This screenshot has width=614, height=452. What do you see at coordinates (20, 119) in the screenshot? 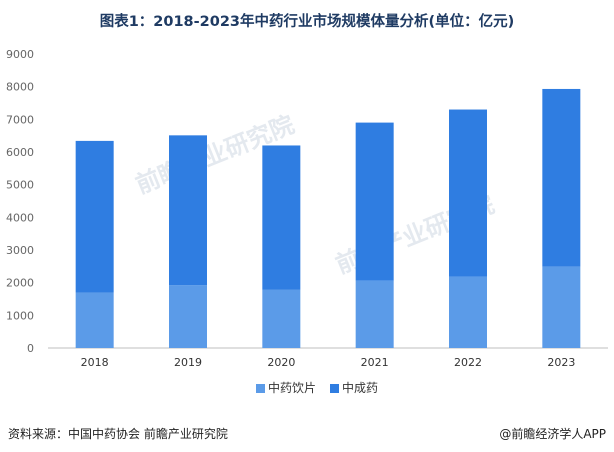
I see `y-tick-label: 7000` at bounding box center [20, 119].